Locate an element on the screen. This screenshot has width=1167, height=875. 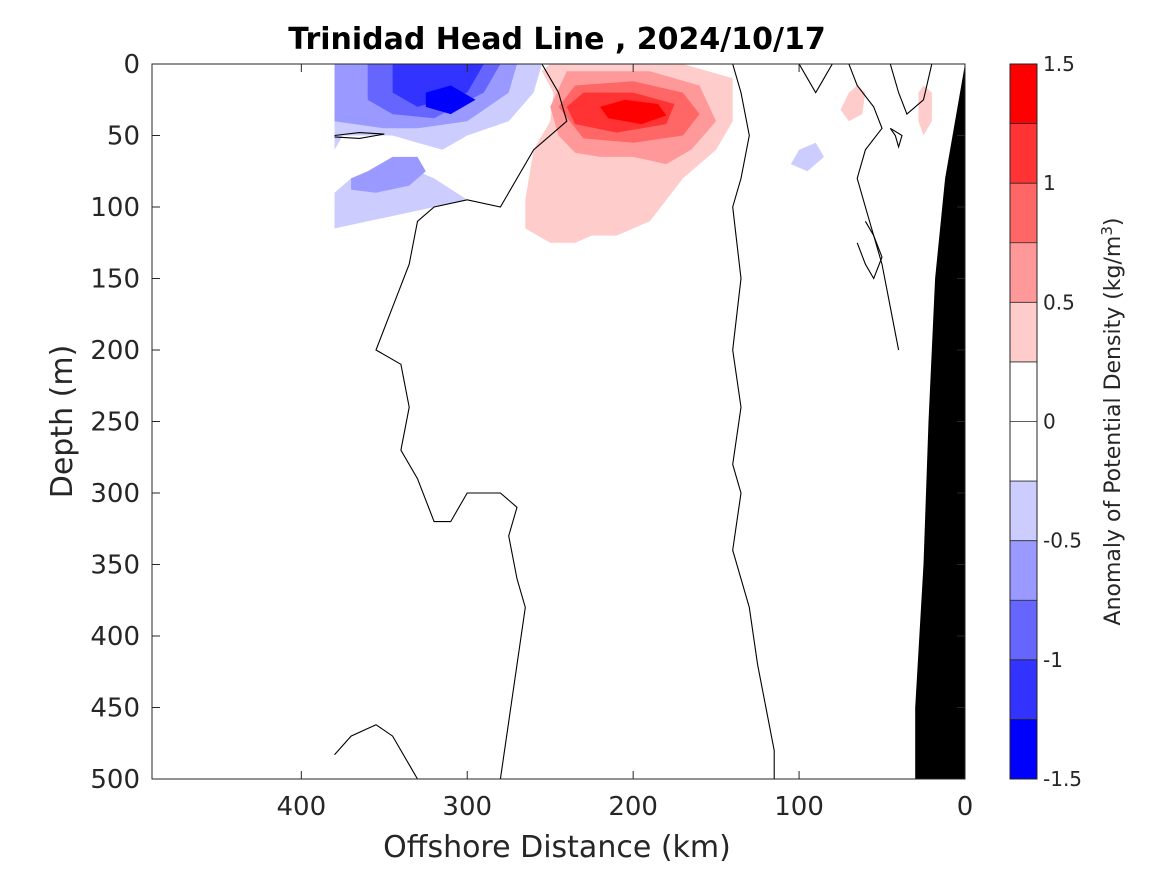
colorbar-label: Anomaly of Potential Density (kg/m3) is located at coordinates (1112, 422).